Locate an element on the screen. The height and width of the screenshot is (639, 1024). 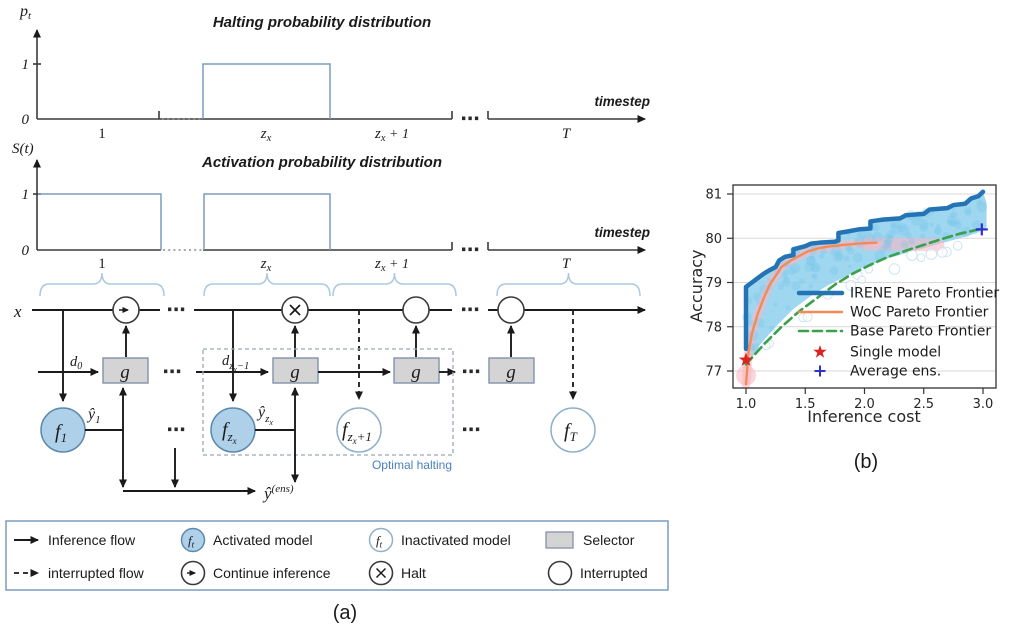
model-fT-inactivated is located at coordinates (573, 430).